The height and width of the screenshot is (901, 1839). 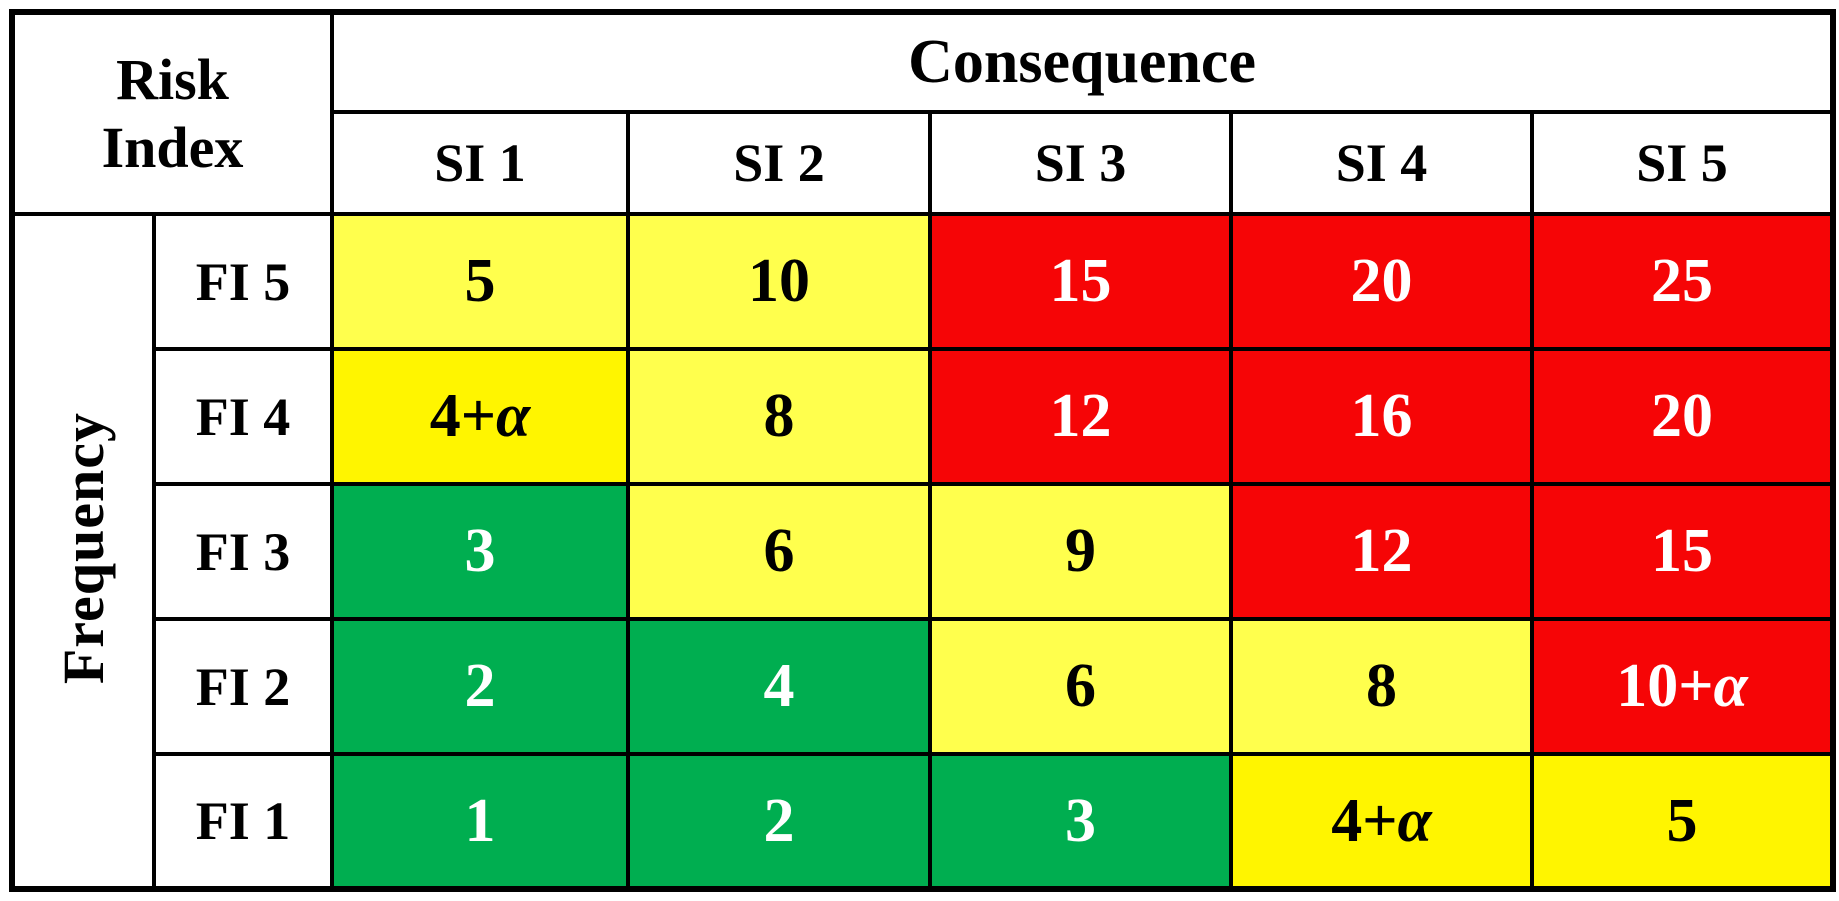 What do you see at coordinates (243, 551) in the screenshot?
I see `fi-row-header-3: FI 3` at bounding box center [243, 551].